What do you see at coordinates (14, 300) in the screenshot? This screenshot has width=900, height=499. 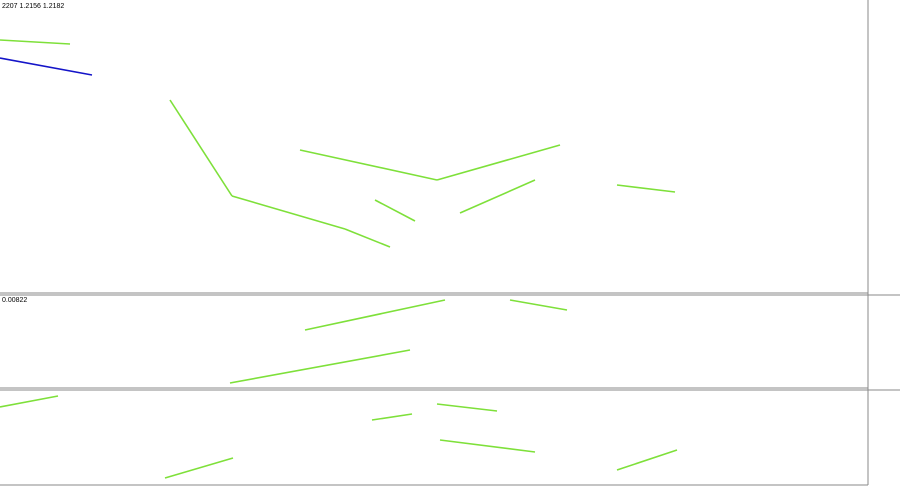 I see `indicator-header: 0.00822` at bounding box center [14, 300].